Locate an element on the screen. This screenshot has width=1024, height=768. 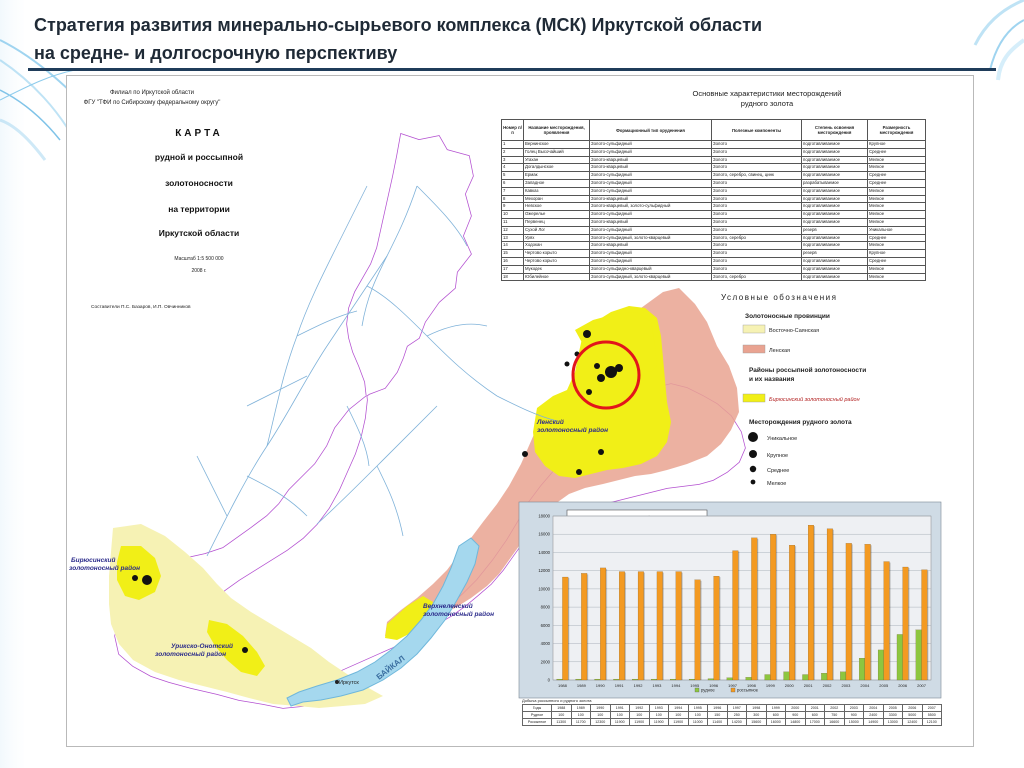
chart-legend: рудное россыпное is located at coordinates (726, 690).